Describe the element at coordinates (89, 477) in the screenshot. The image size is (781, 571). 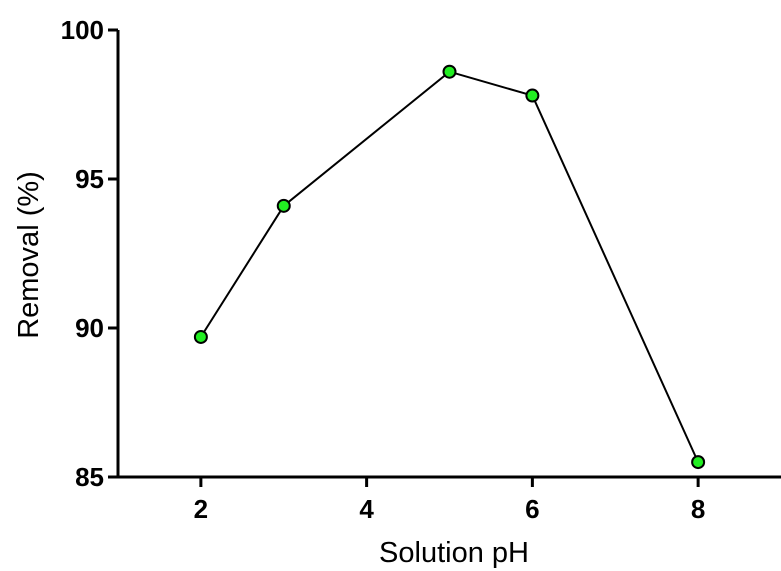
I see `y-tick-label: 85` at that location.